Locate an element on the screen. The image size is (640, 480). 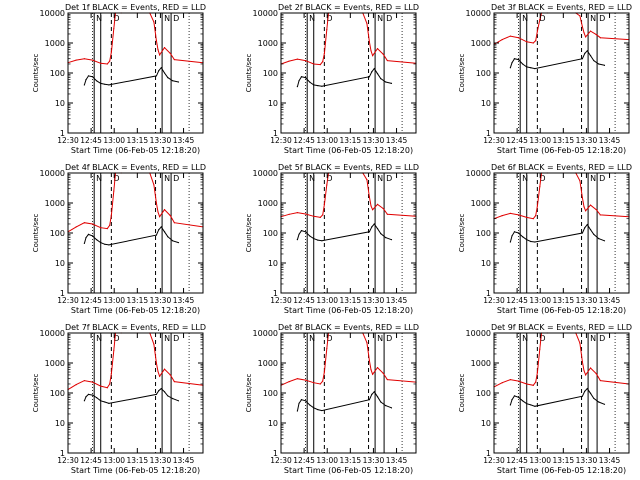
chart-title: Det 9f BLACK = Events, RED = LLD is located at coordinates (561, 327).